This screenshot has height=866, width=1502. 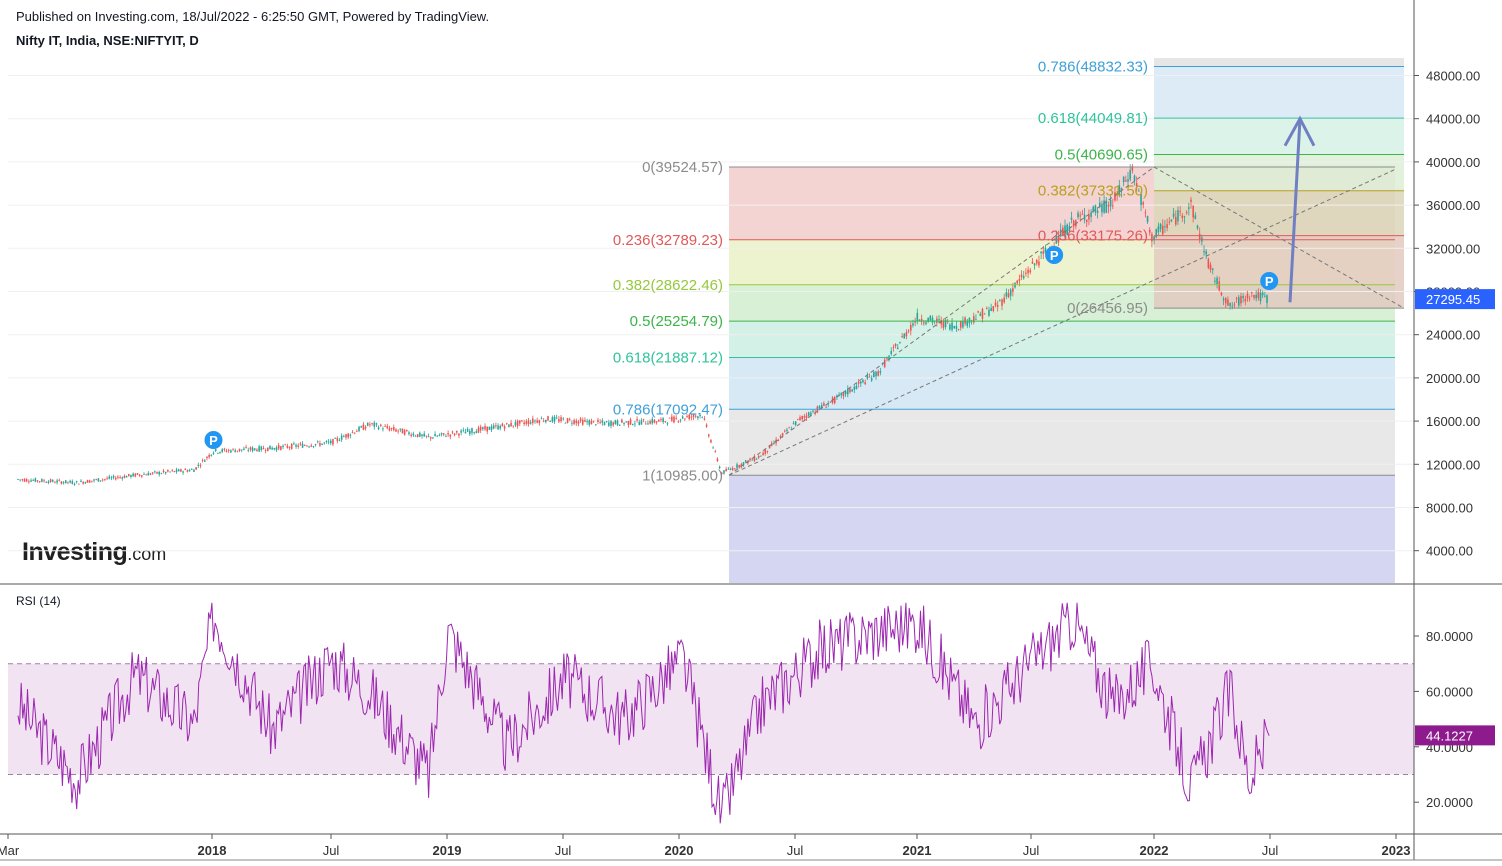 What do you see at coordinates (1093, 236) in the screenshot?
I see `fib2-label-4: 0.236(33175.26)` at bounding box center [1093, 236].